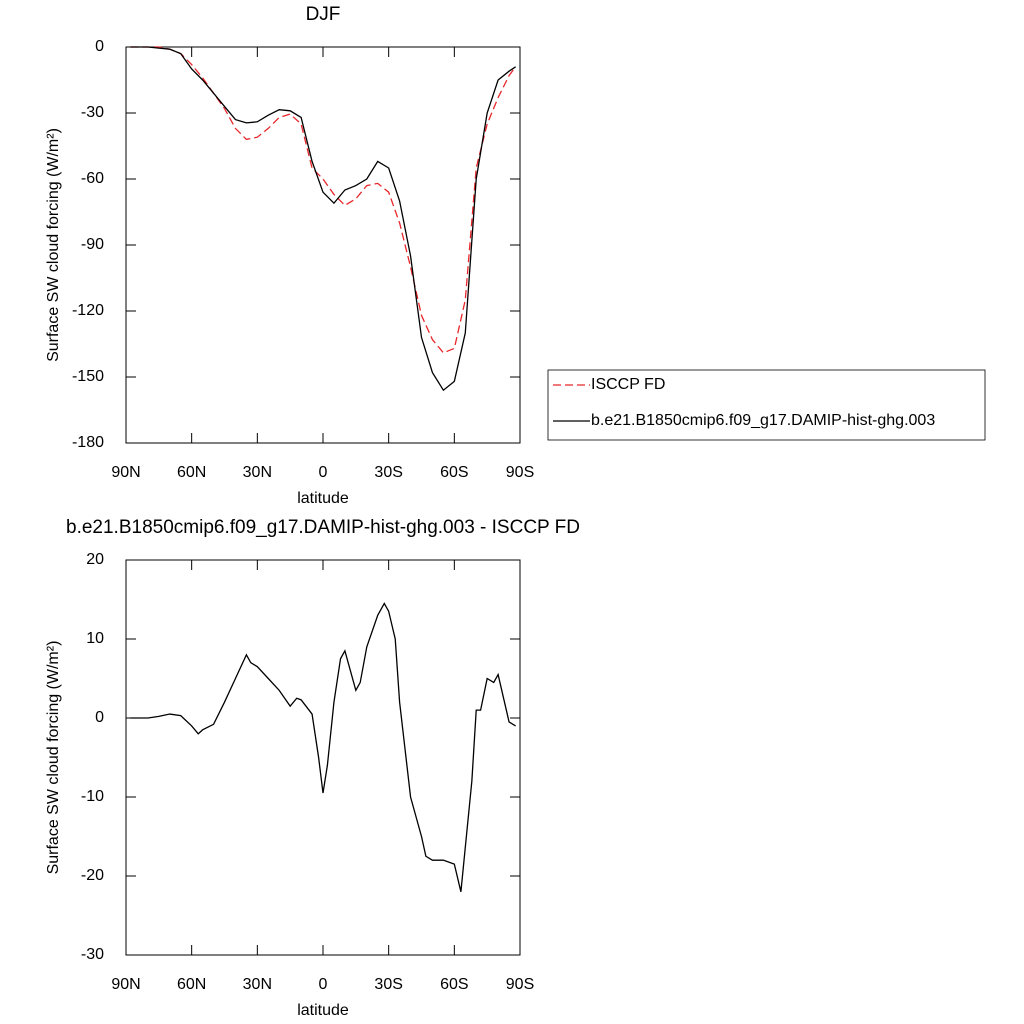 The image size is (1024, 1024). Describe the element at coordinates (92, 796) in the screenshot. I see `y-tick-label: -10` at that location.